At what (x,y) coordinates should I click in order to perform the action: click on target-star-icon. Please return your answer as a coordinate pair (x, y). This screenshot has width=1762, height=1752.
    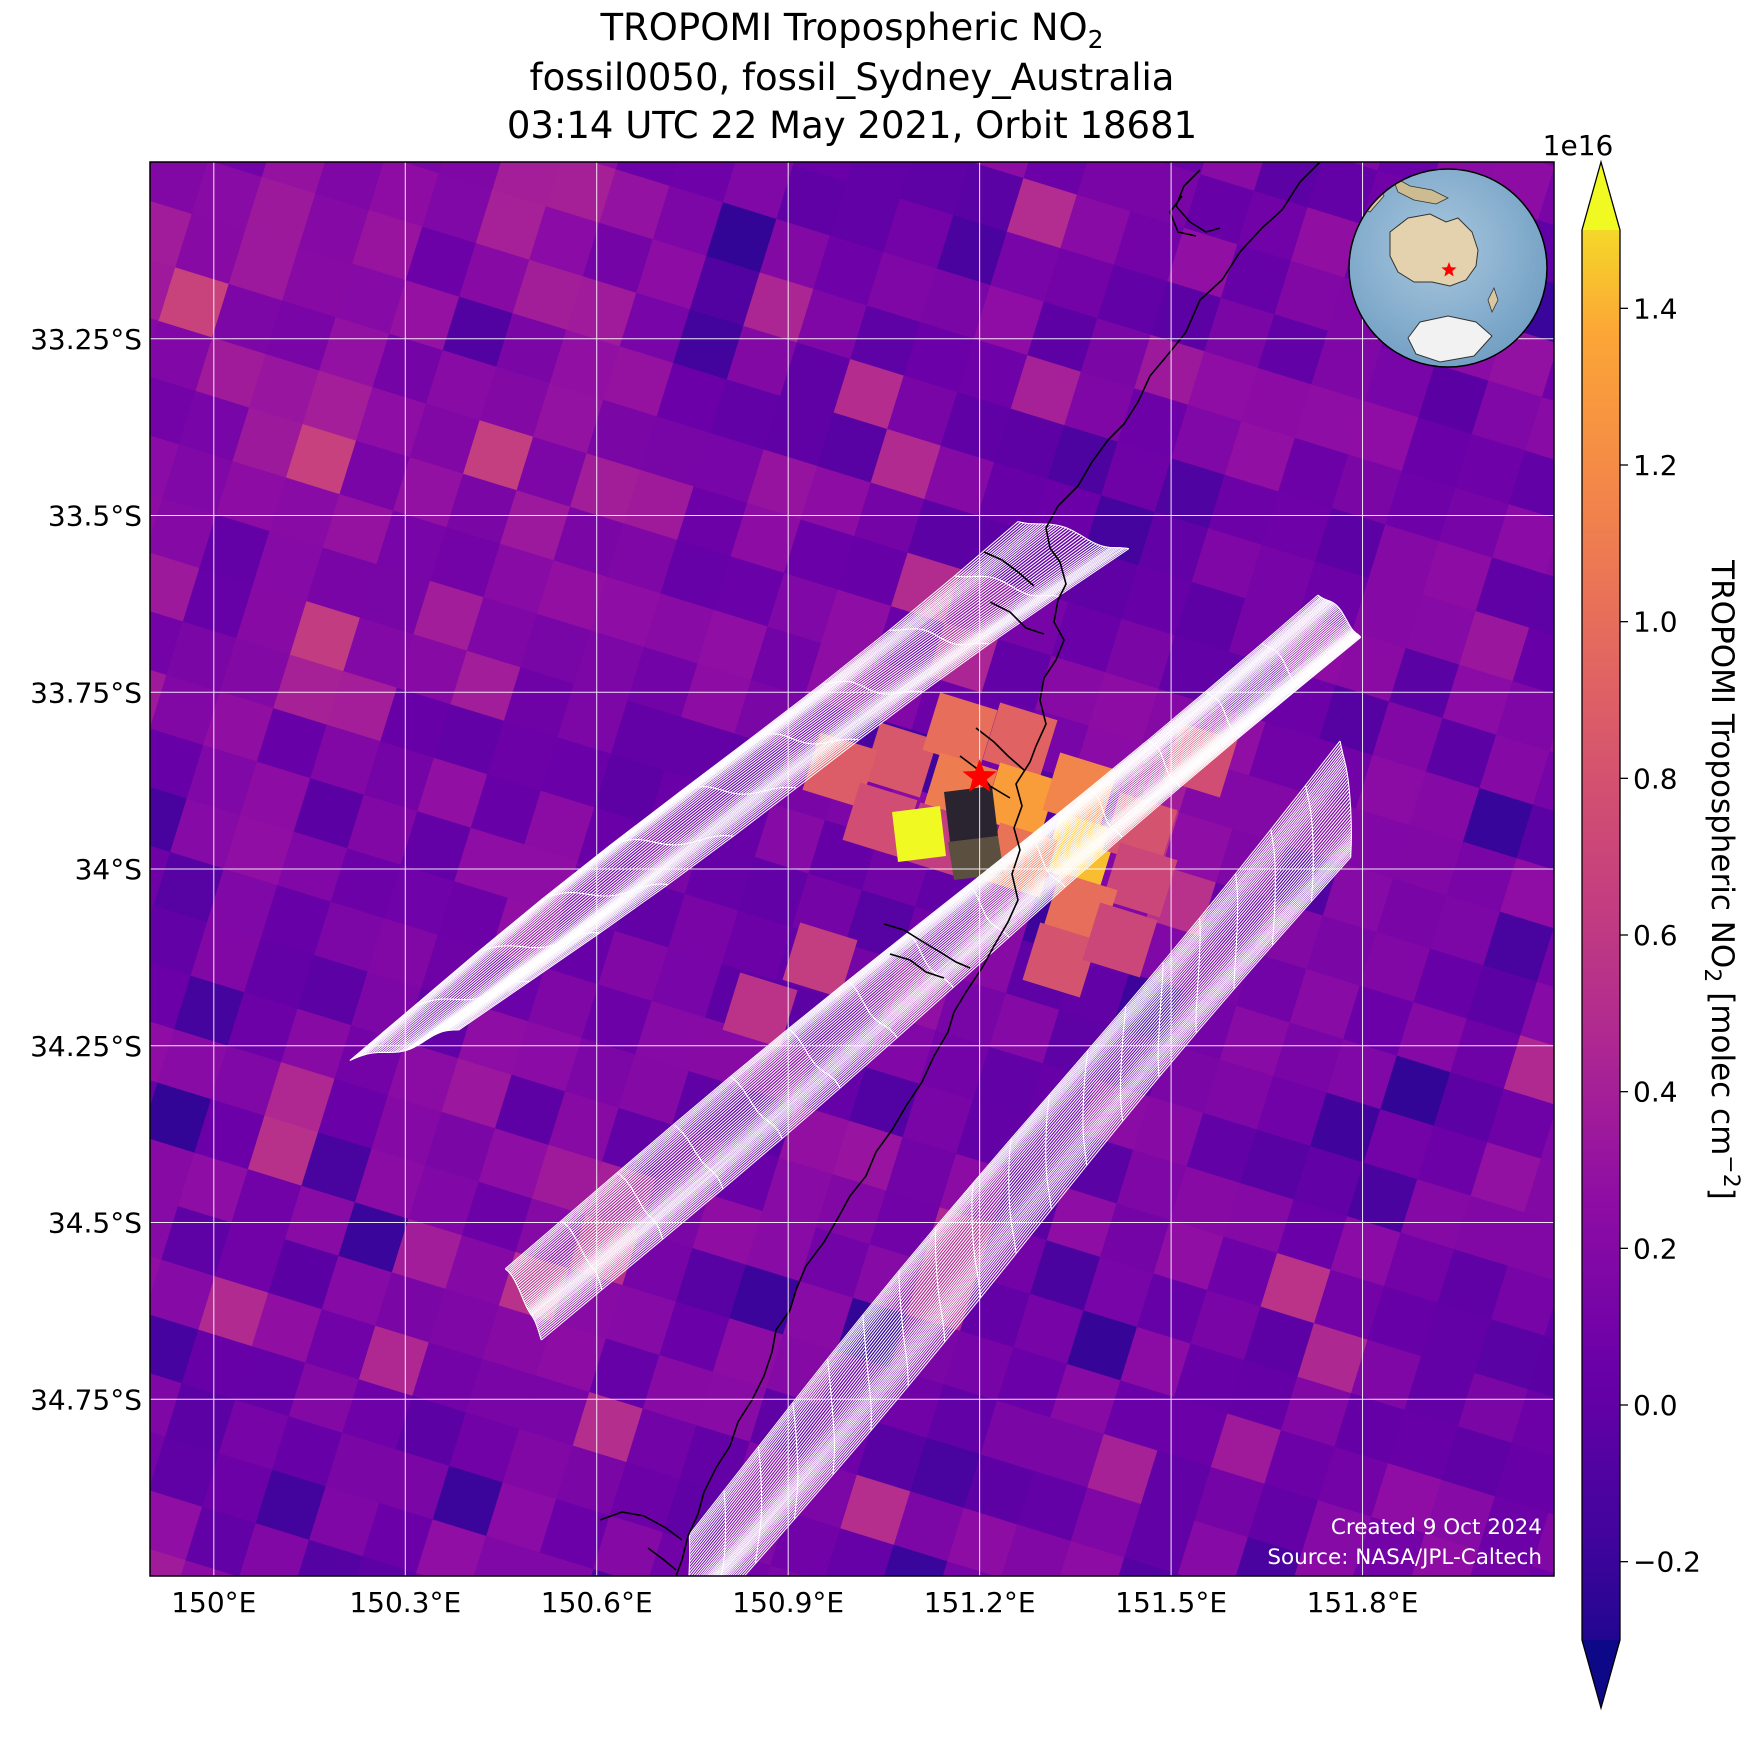
    Looking at the image, I should click on (979, 775).